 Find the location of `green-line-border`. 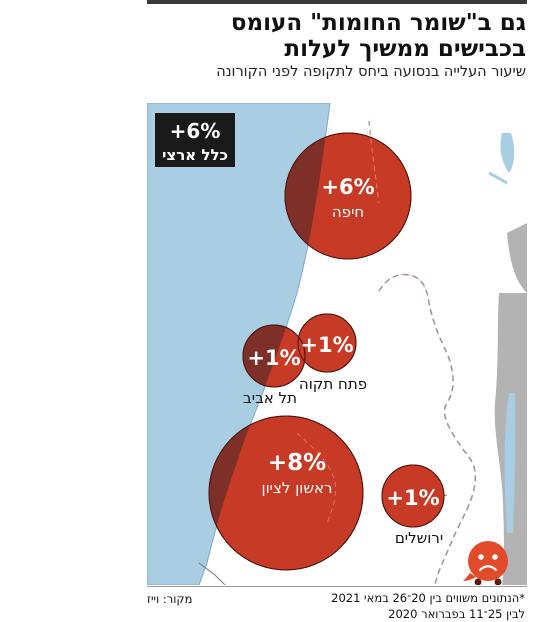

green-line-border is located at coordinates (427, 429).